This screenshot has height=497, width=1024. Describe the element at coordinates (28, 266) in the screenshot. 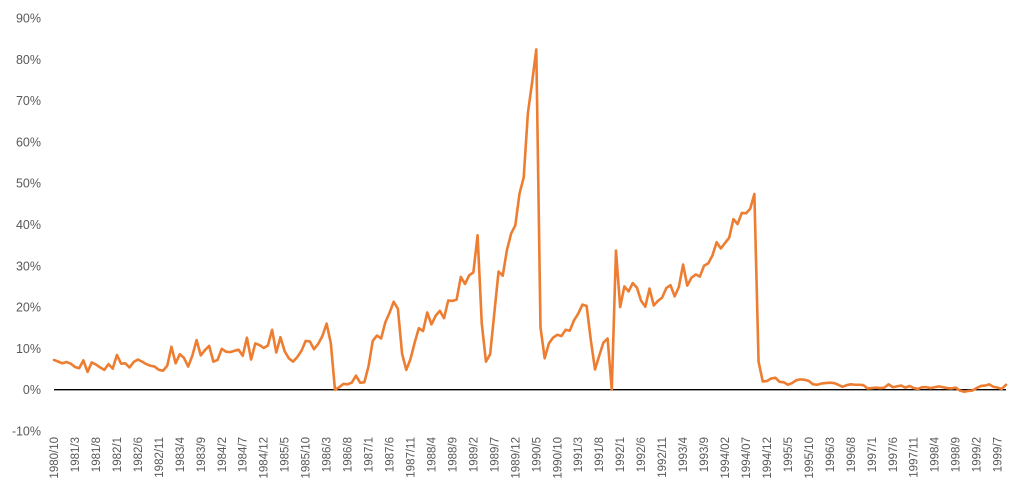

I see `y-tick-label: 30%` at that location.